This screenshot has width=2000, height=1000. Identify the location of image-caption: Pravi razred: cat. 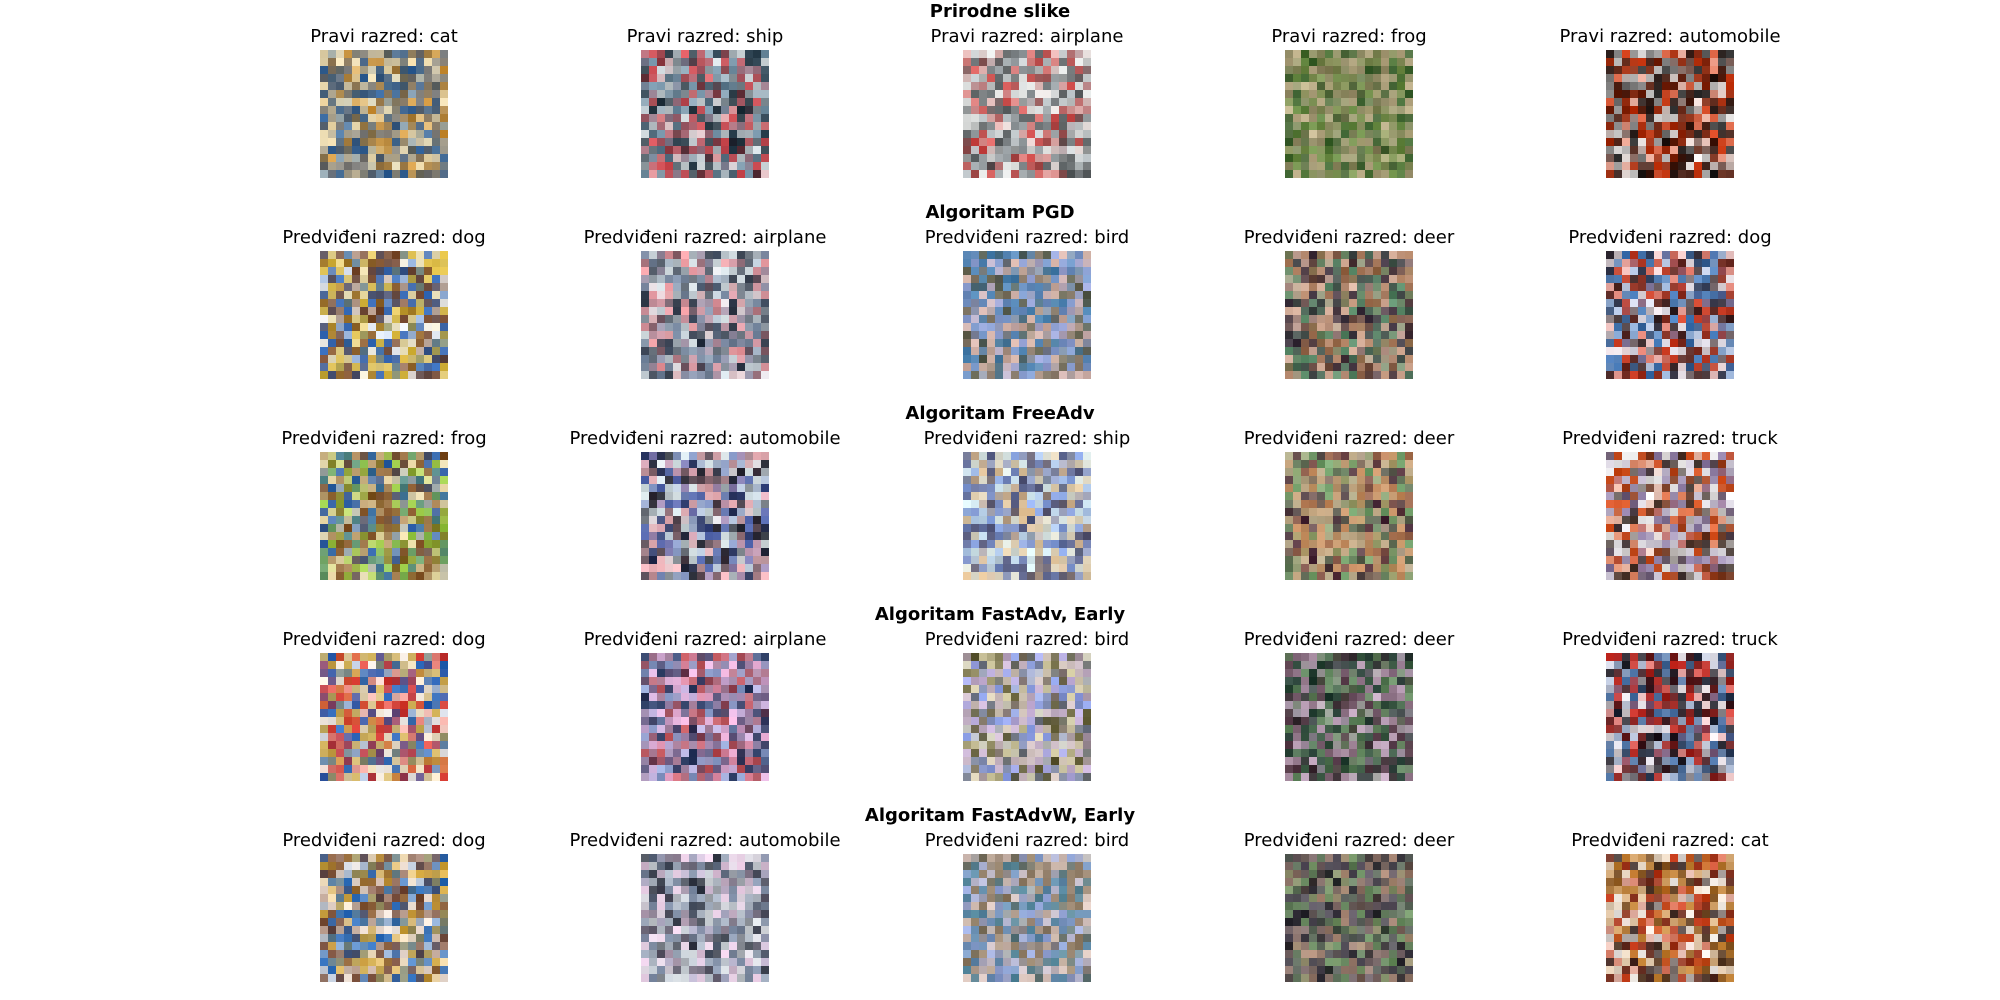
(384, 36).